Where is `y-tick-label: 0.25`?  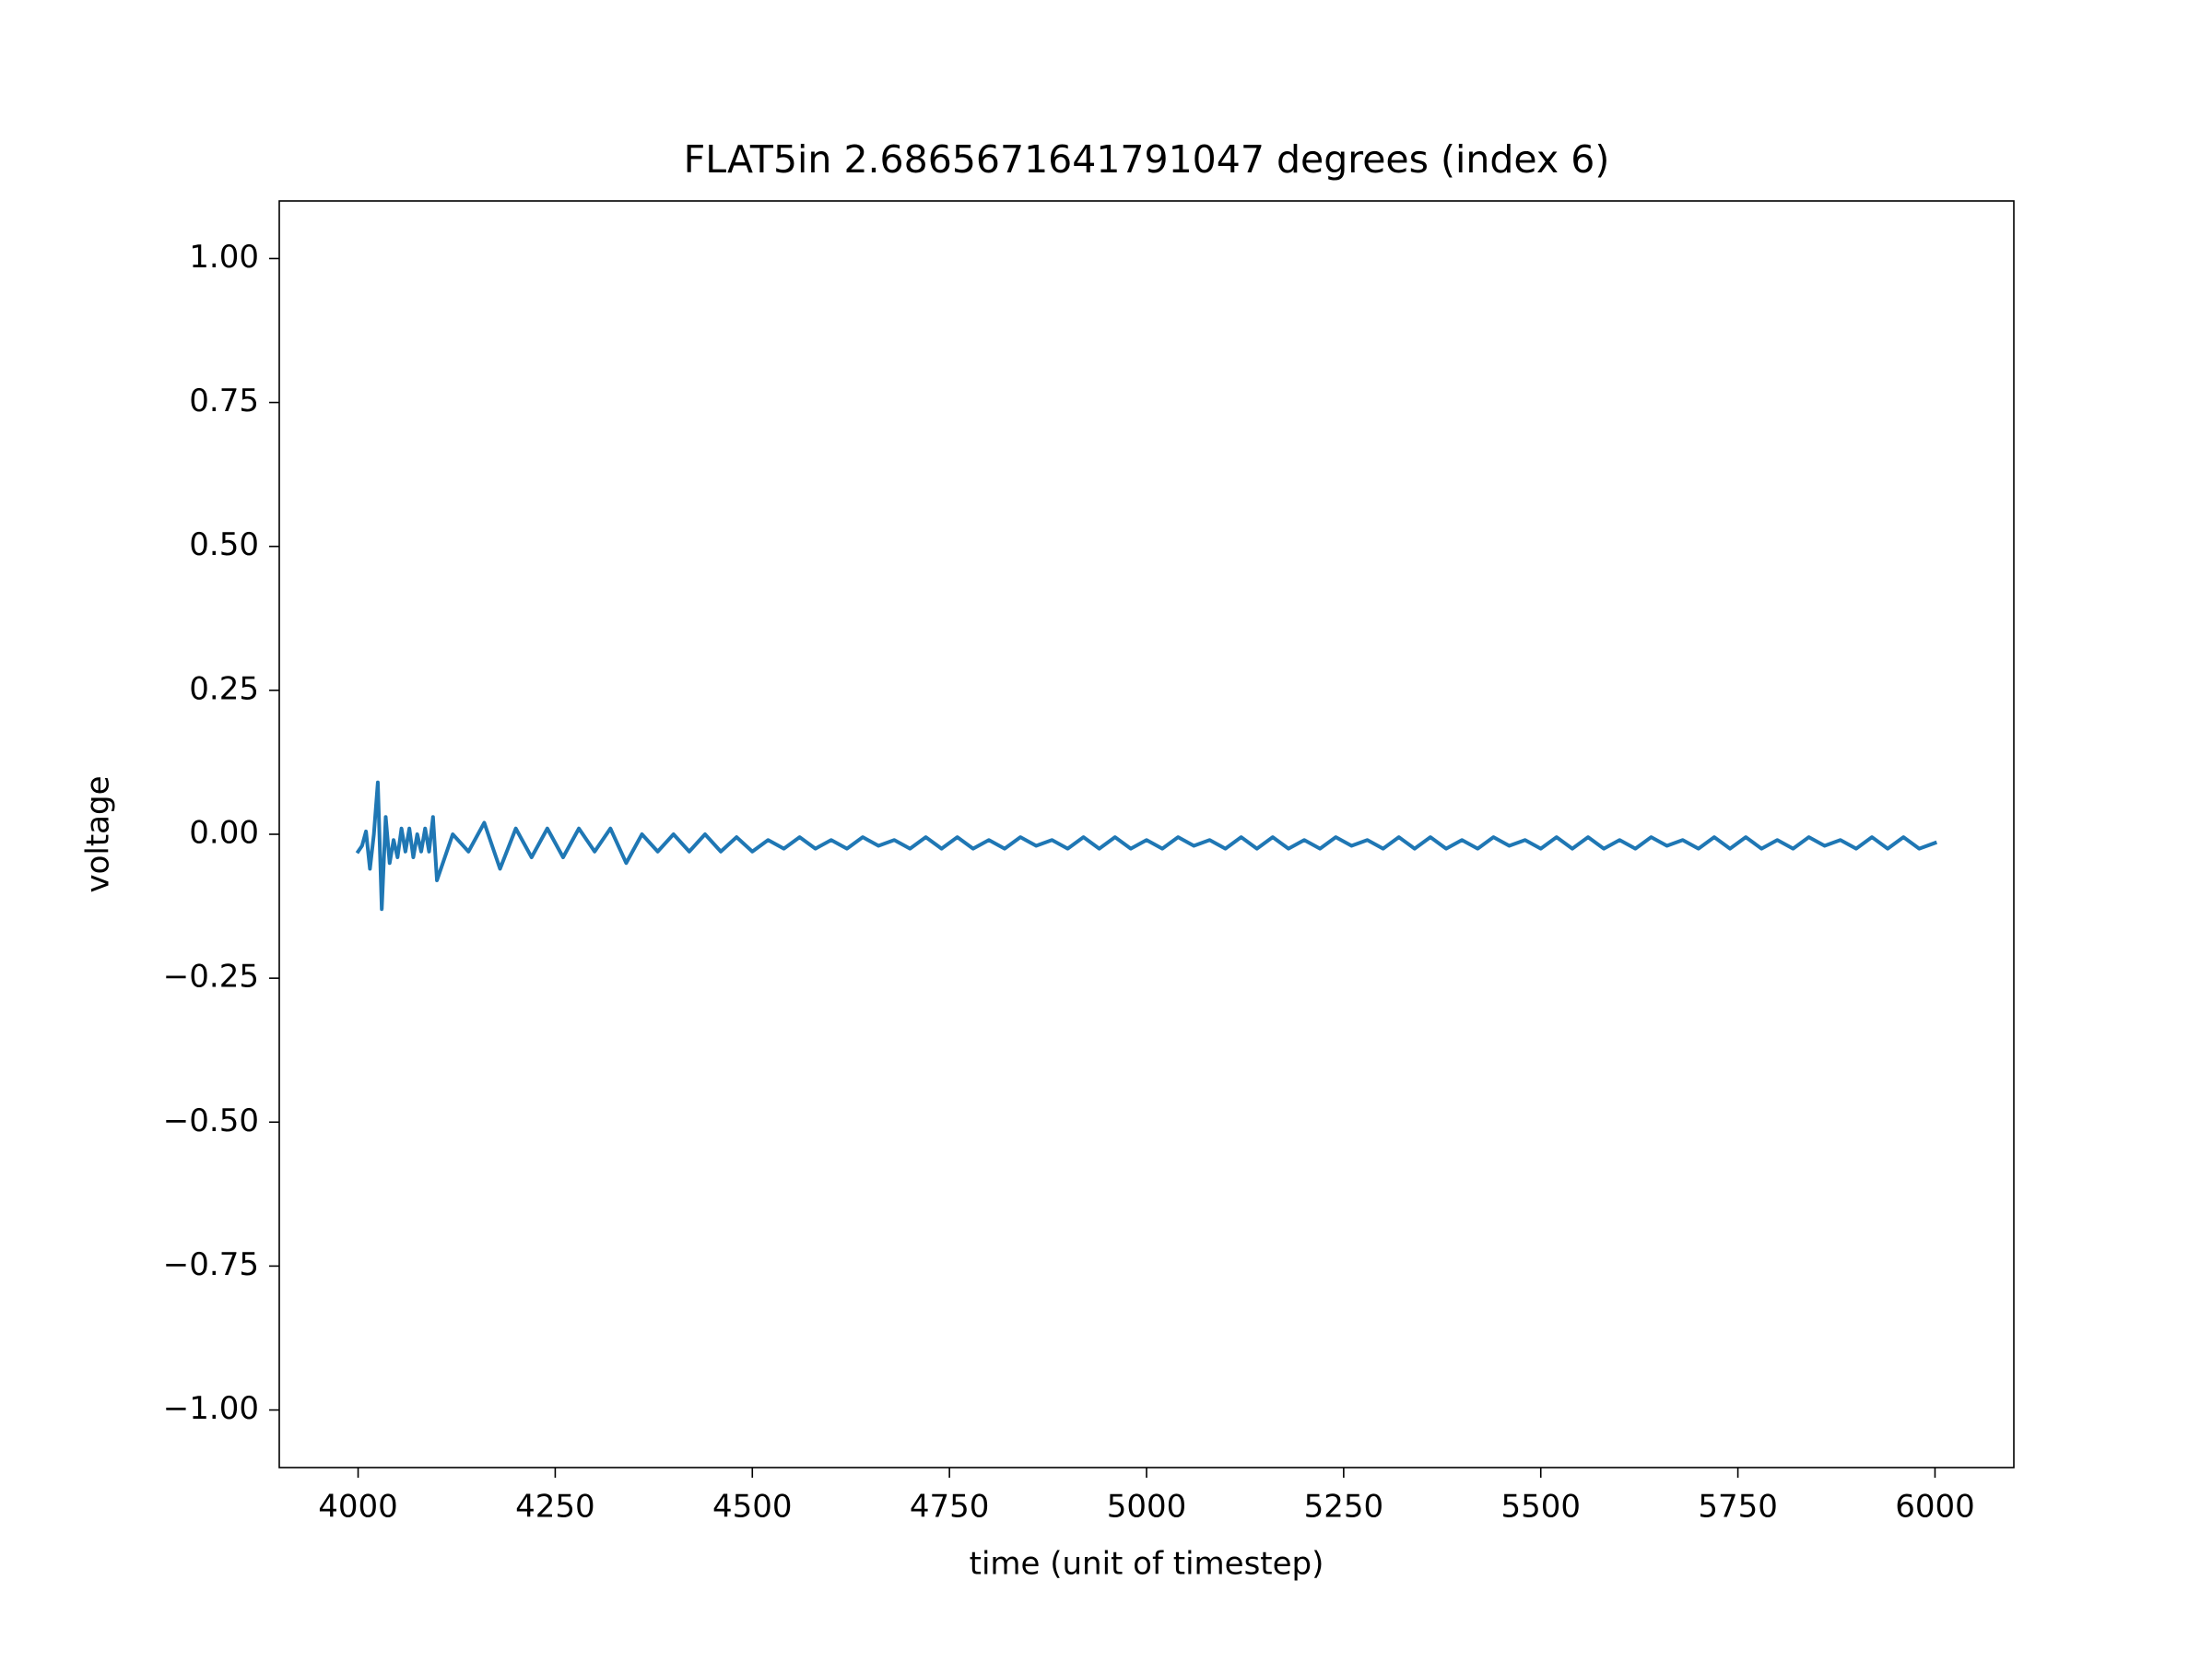
y-tick-label: 0.25 is located at coordinates (224, 688).